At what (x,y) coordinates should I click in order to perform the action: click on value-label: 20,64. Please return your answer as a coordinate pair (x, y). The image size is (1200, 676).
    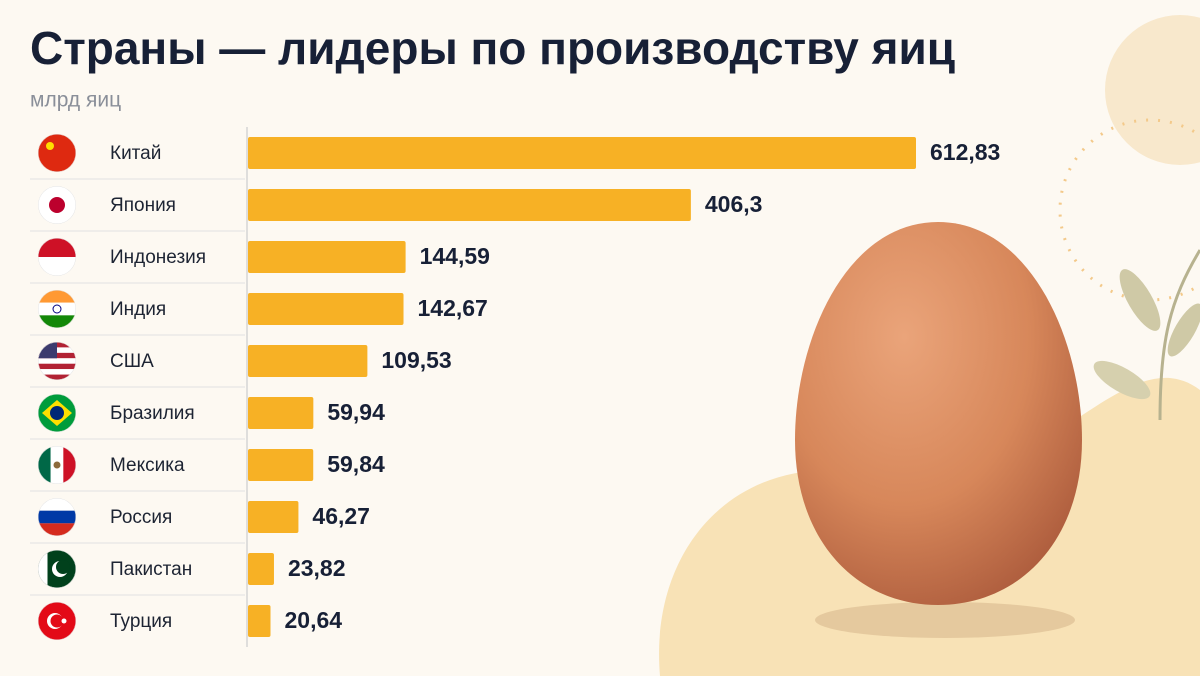
    Looking at the image, I should click on (313, 620).